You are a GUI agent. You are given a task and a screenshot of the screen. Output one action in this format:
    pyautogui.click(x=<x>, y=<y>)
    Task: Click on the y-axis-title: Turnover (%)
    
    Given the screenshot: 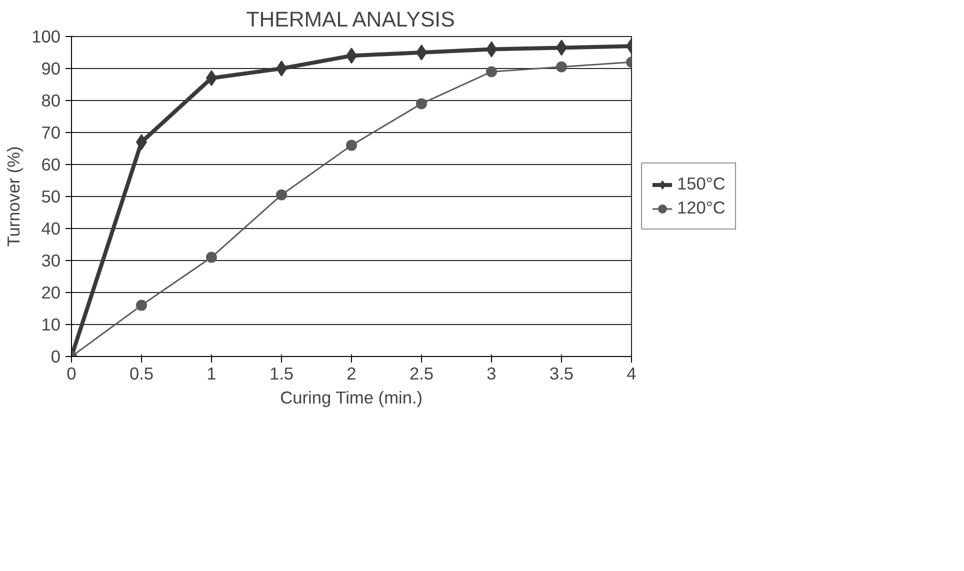 What is the action you would take?
    pyautogui.click(x=14, y=196)
    